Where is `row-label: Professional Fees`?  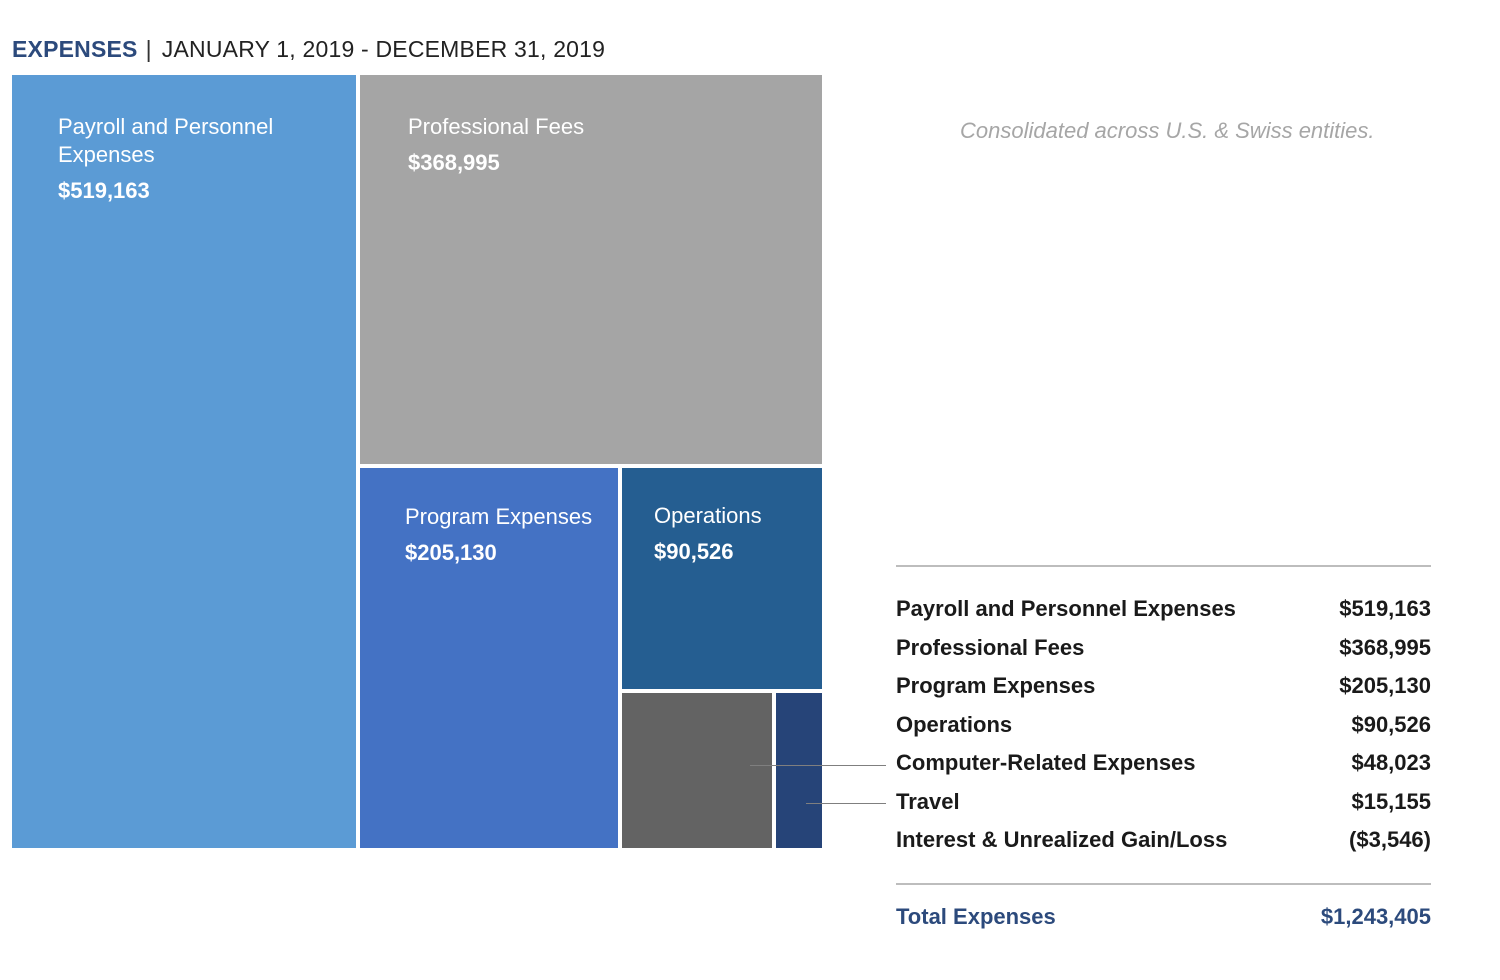 row-label: Professional Fees is located at coordinates (990, 647).